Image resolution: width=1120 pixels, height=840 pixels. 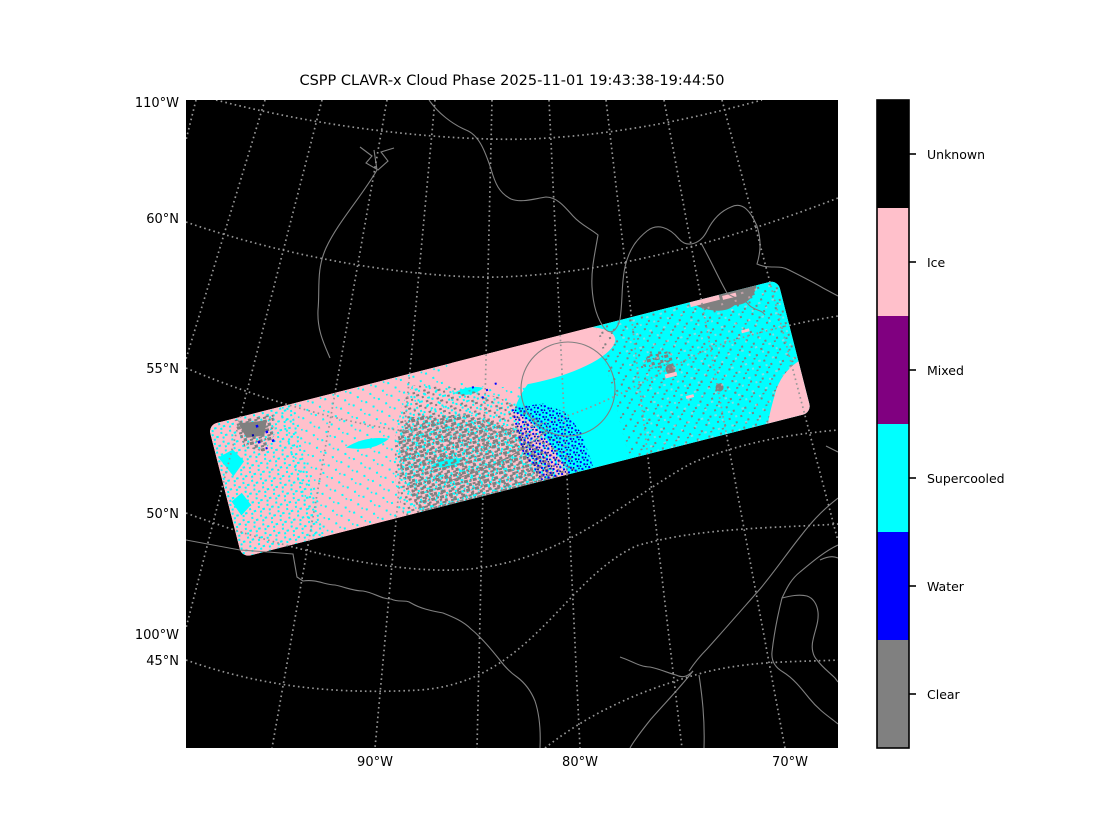 What do you see at coordinates (157, 635) in the screenshot?
I see `left-label-100W: 100°W` at bounding box center [157, 635].